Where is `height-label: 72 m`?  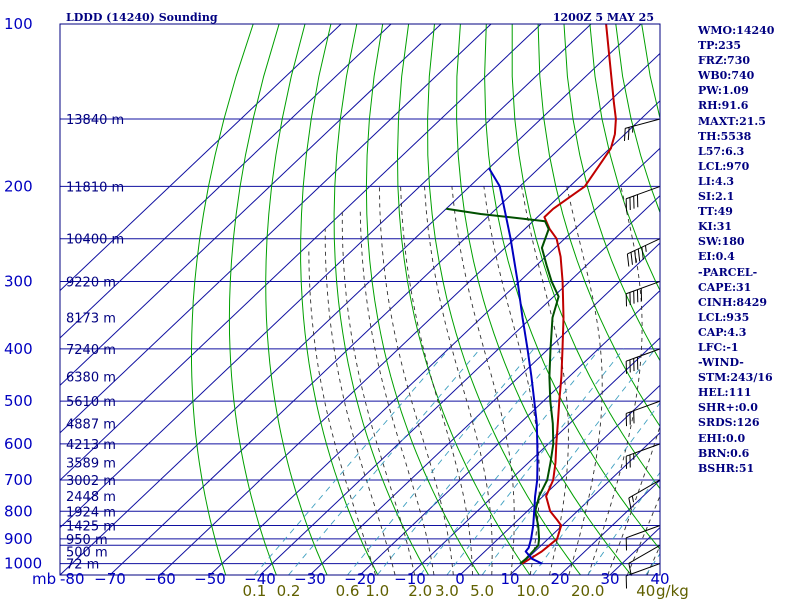
height-label: 72 m is located at coordinates (82, 565).